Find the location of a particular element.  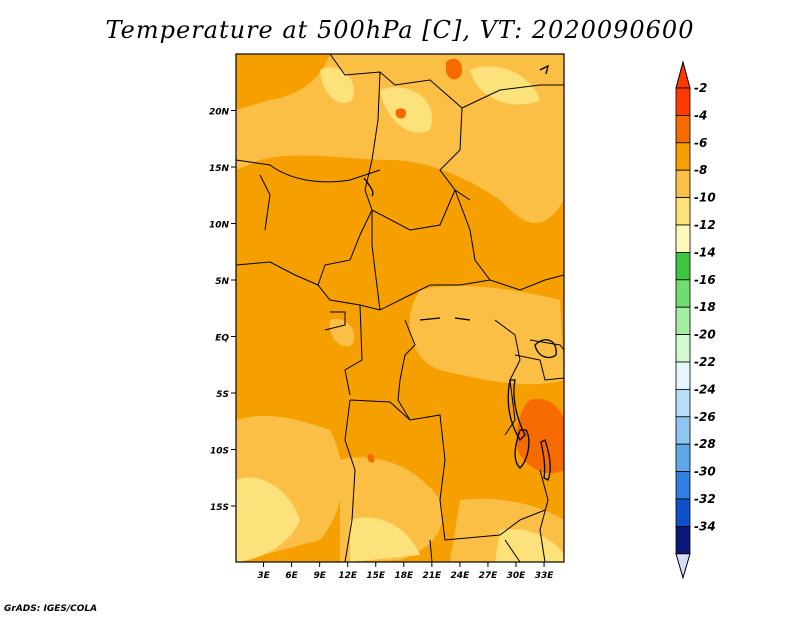

lat-tick-label: 5N is located at coordinates (222, 282).